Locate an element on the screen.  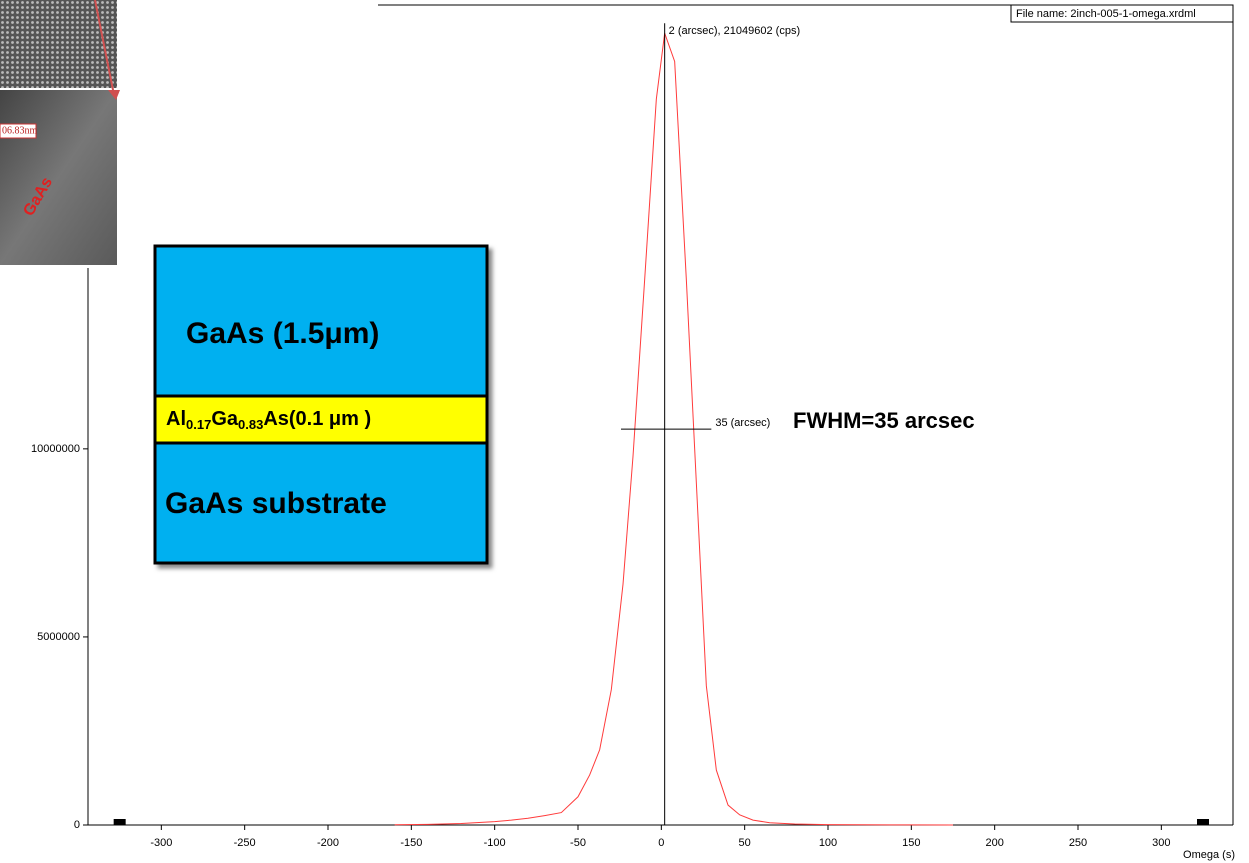
x-tick-label: 0 is located at coordinates (661, 843).